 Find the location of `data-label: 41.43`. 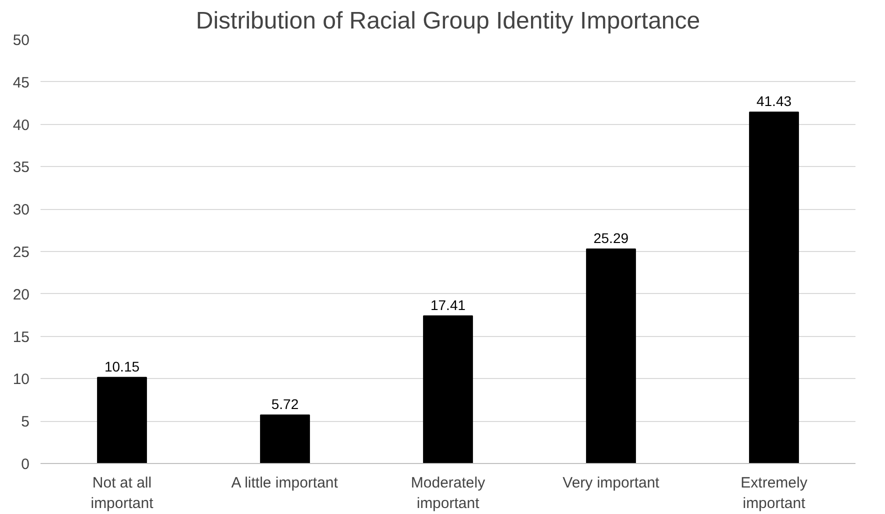

data-label: 41.43 is located at coordinates (774, 101).